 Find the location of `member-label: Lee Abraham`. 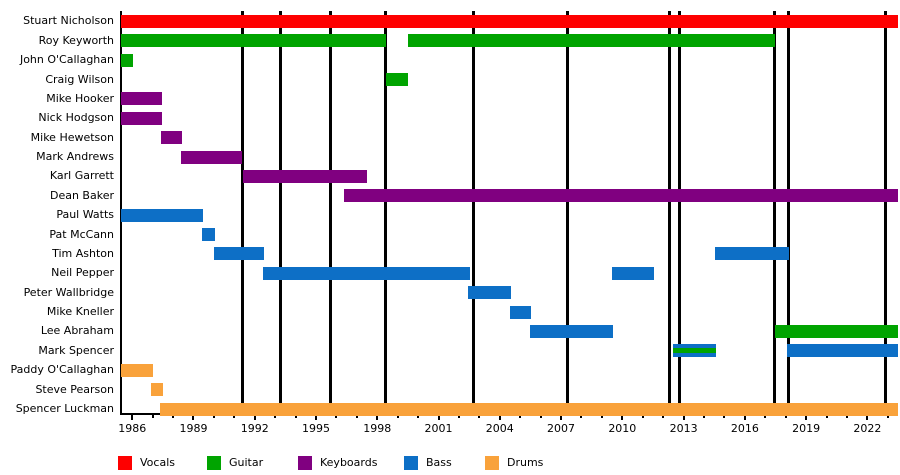

member-label: Lee Abraham is located at coordinates (77, 331).